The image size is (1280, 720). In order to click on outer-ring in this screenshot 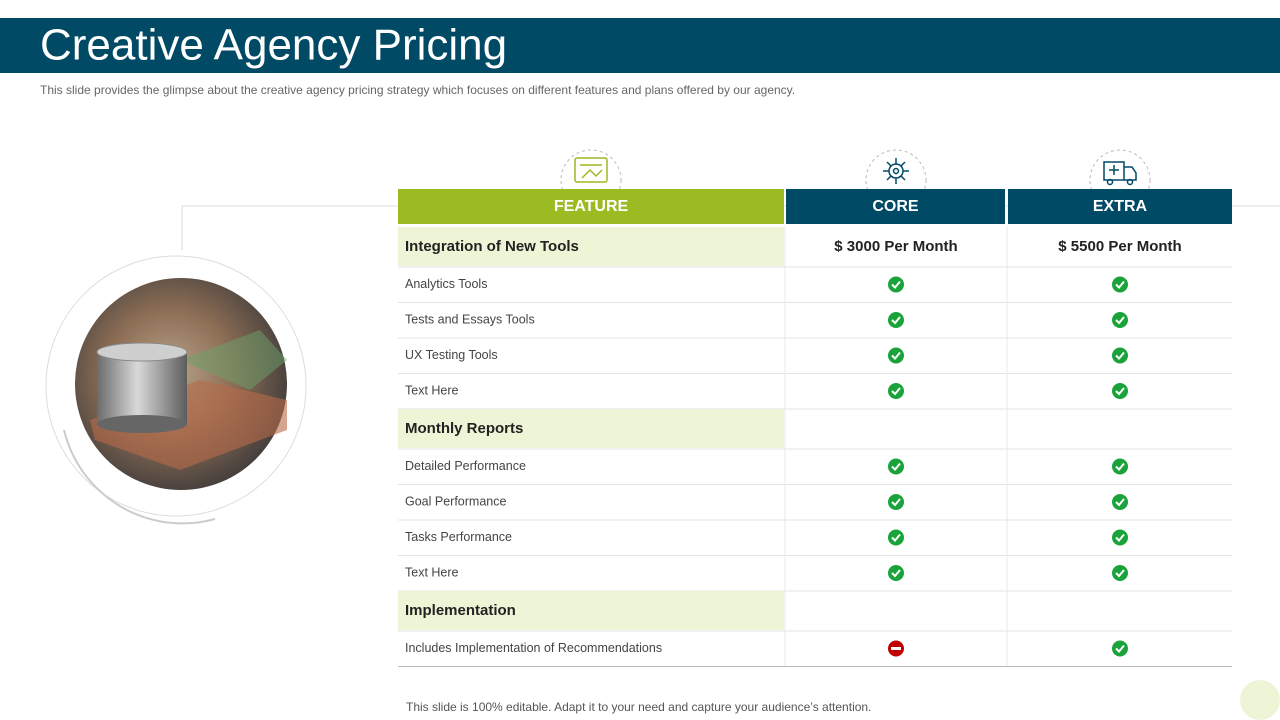, I will do `click(176, 386)`.